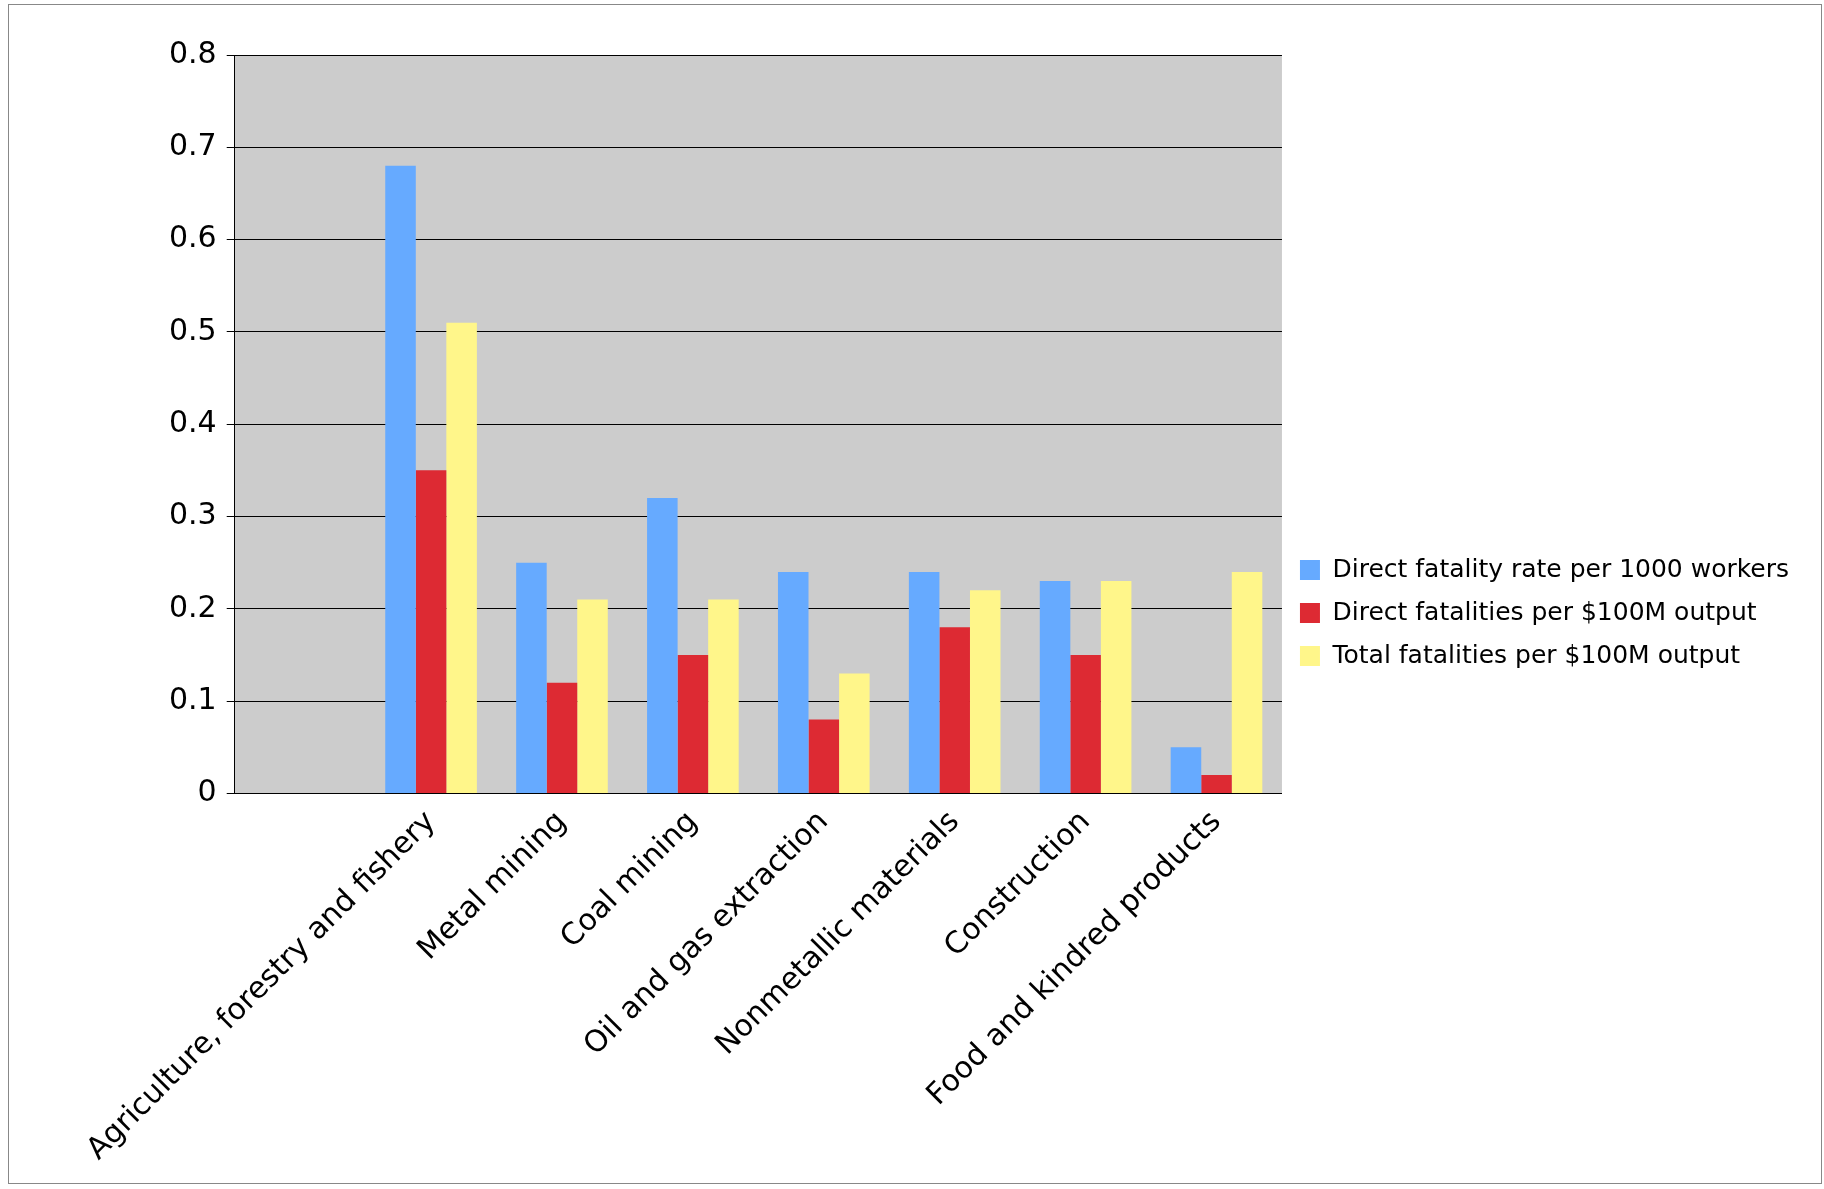  I want to click on y-tick-label: 0.7, so click(192, 145).